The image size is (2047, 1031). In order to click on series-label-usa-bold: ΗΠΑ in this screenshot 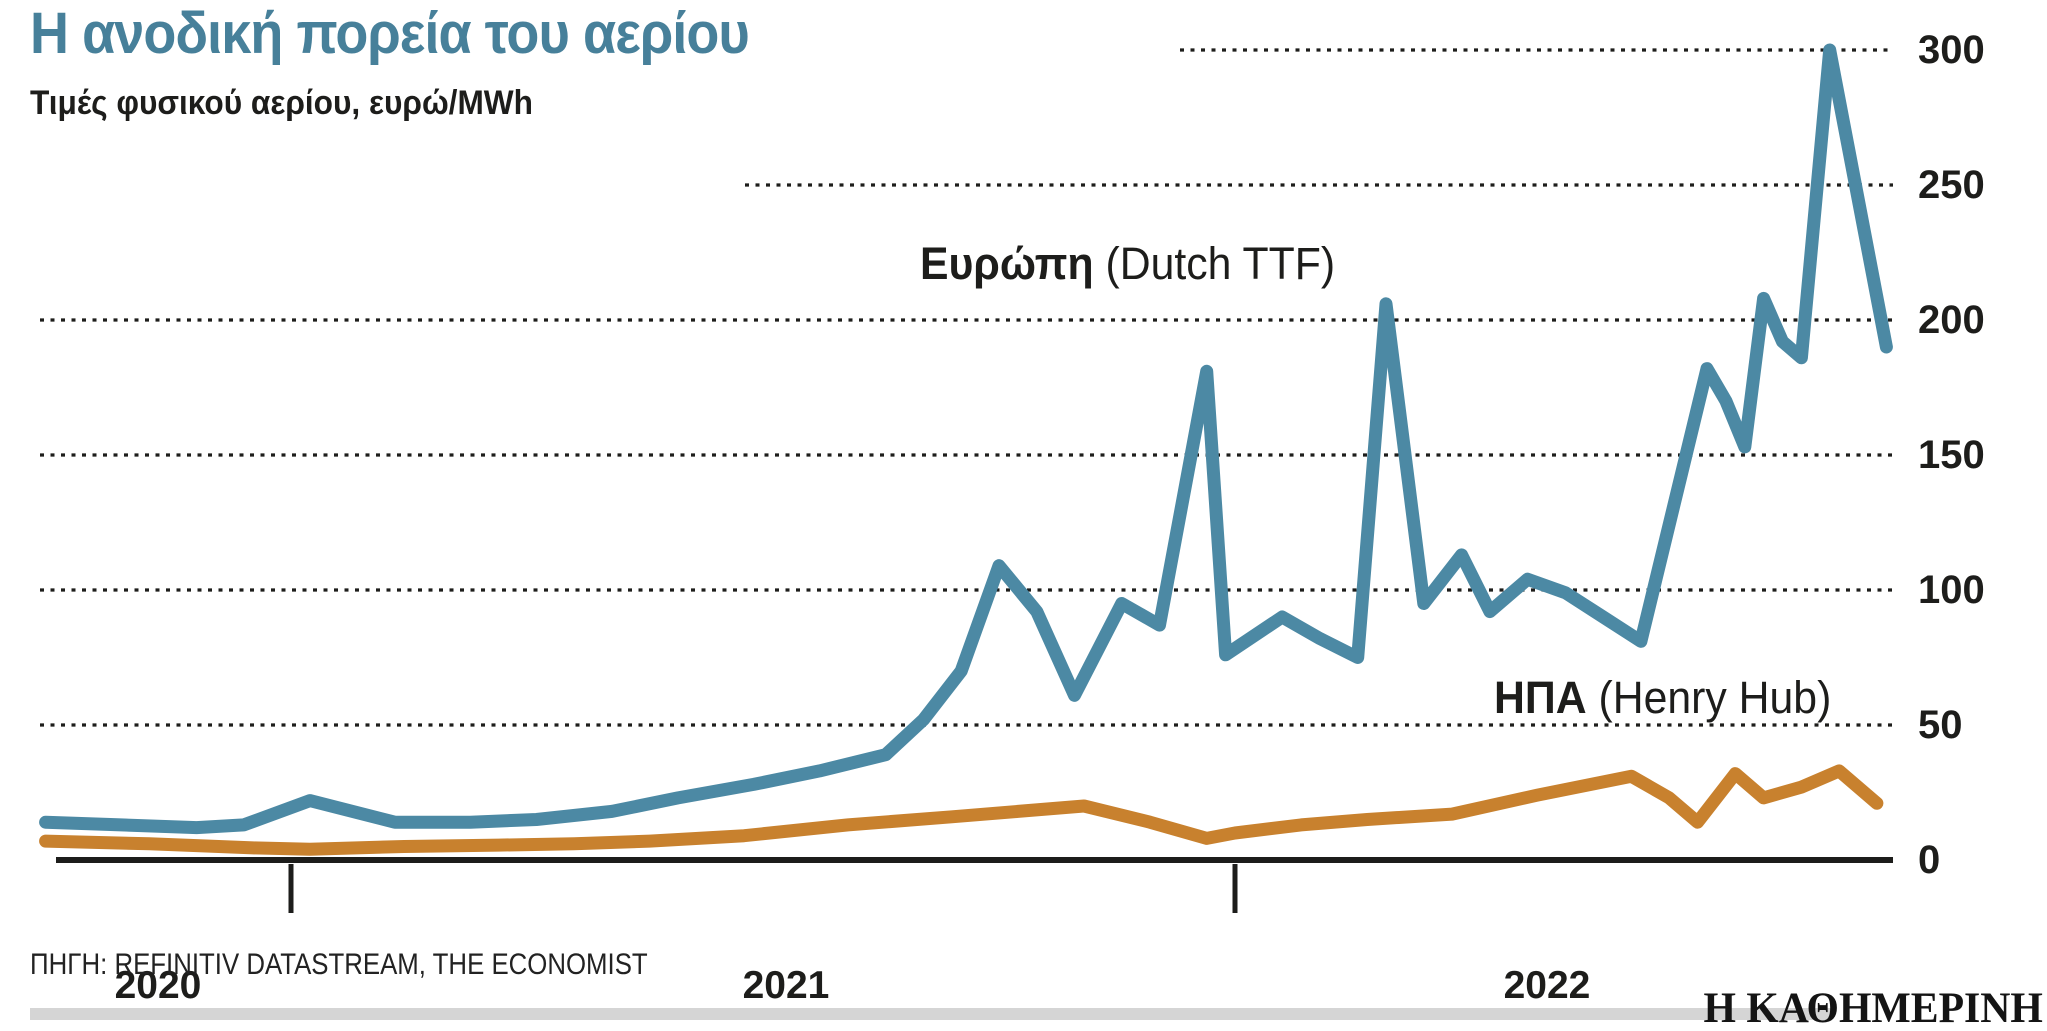, I will do `click(1540, 697)`.